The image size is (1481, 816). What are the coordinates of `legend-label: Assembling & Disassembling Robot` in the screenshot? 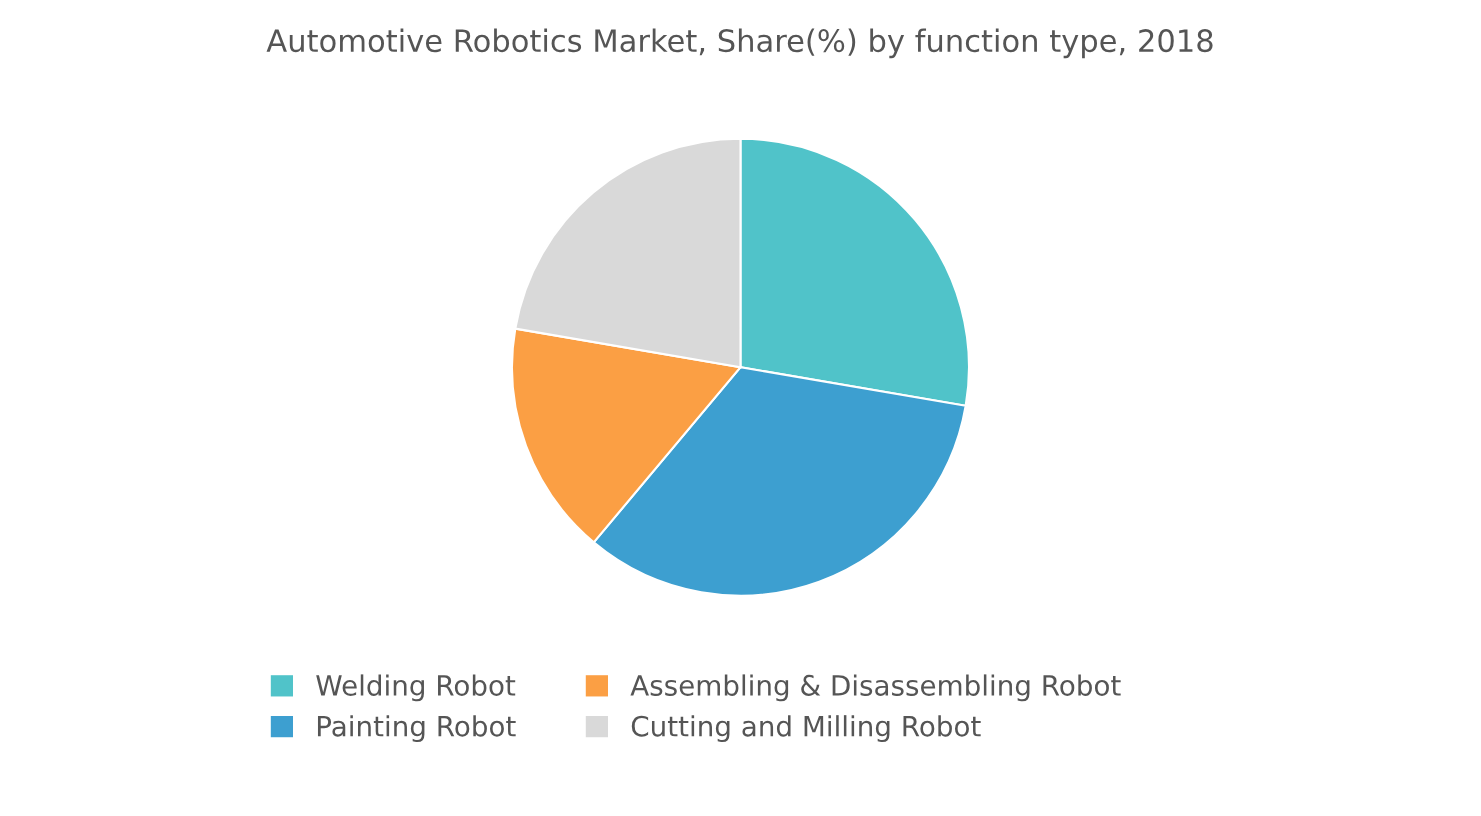 It's located at (875, 688).